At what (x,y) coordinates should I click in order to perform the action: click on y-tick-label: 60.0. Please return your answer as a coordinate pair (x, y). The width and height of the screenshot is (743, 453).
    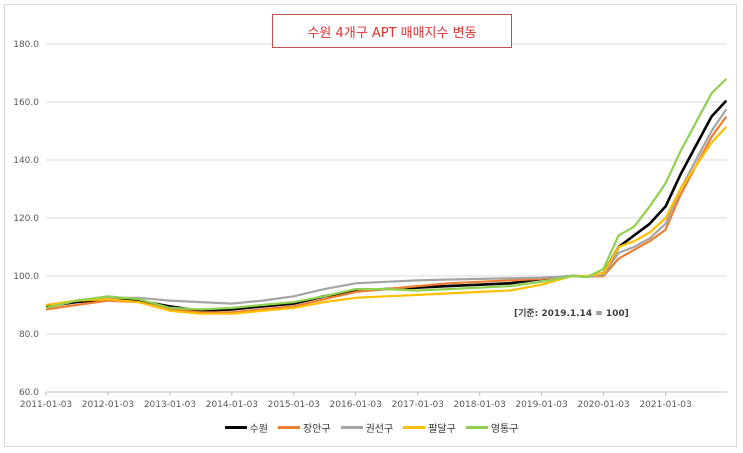
    Looking at the image, I should click on (29, 393).